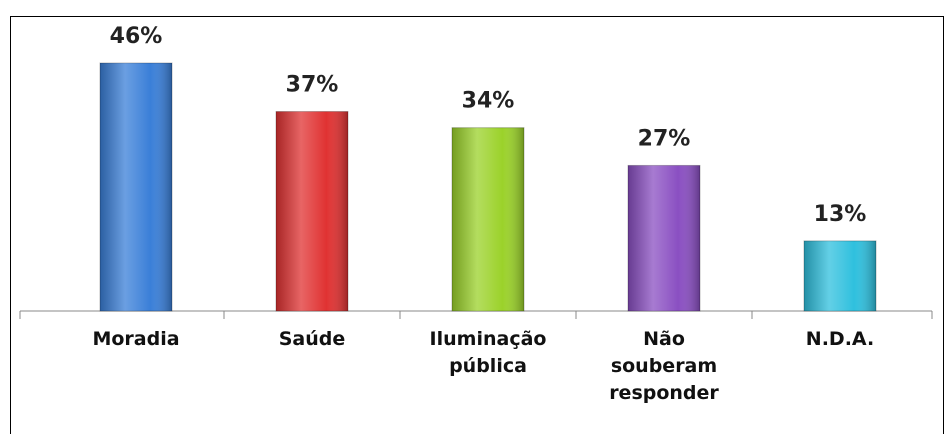 Image resolution: width=949 pixels, height=436 pixels. I want to click on x-tick-label: Moradia, so click(136, 339).